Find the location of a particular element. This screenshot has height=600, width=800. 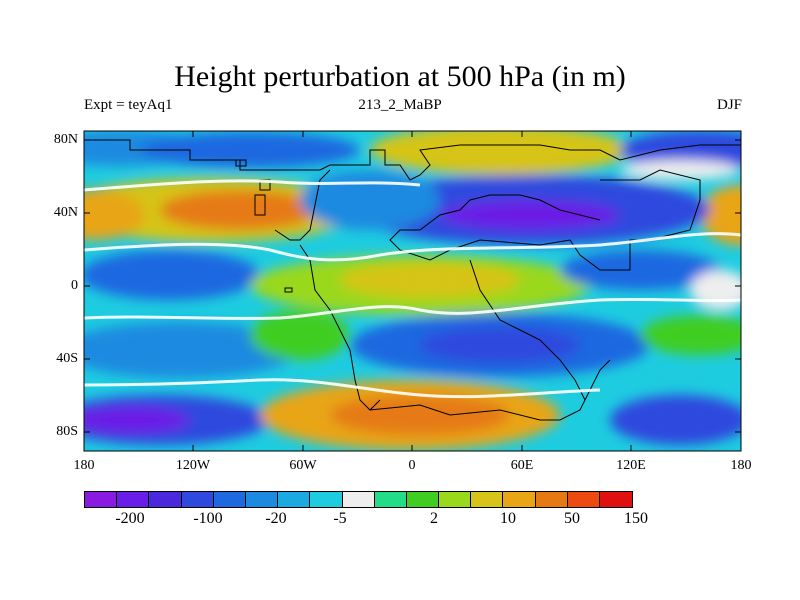

colorbar-label: 2 is located at coordinates (434, 518).